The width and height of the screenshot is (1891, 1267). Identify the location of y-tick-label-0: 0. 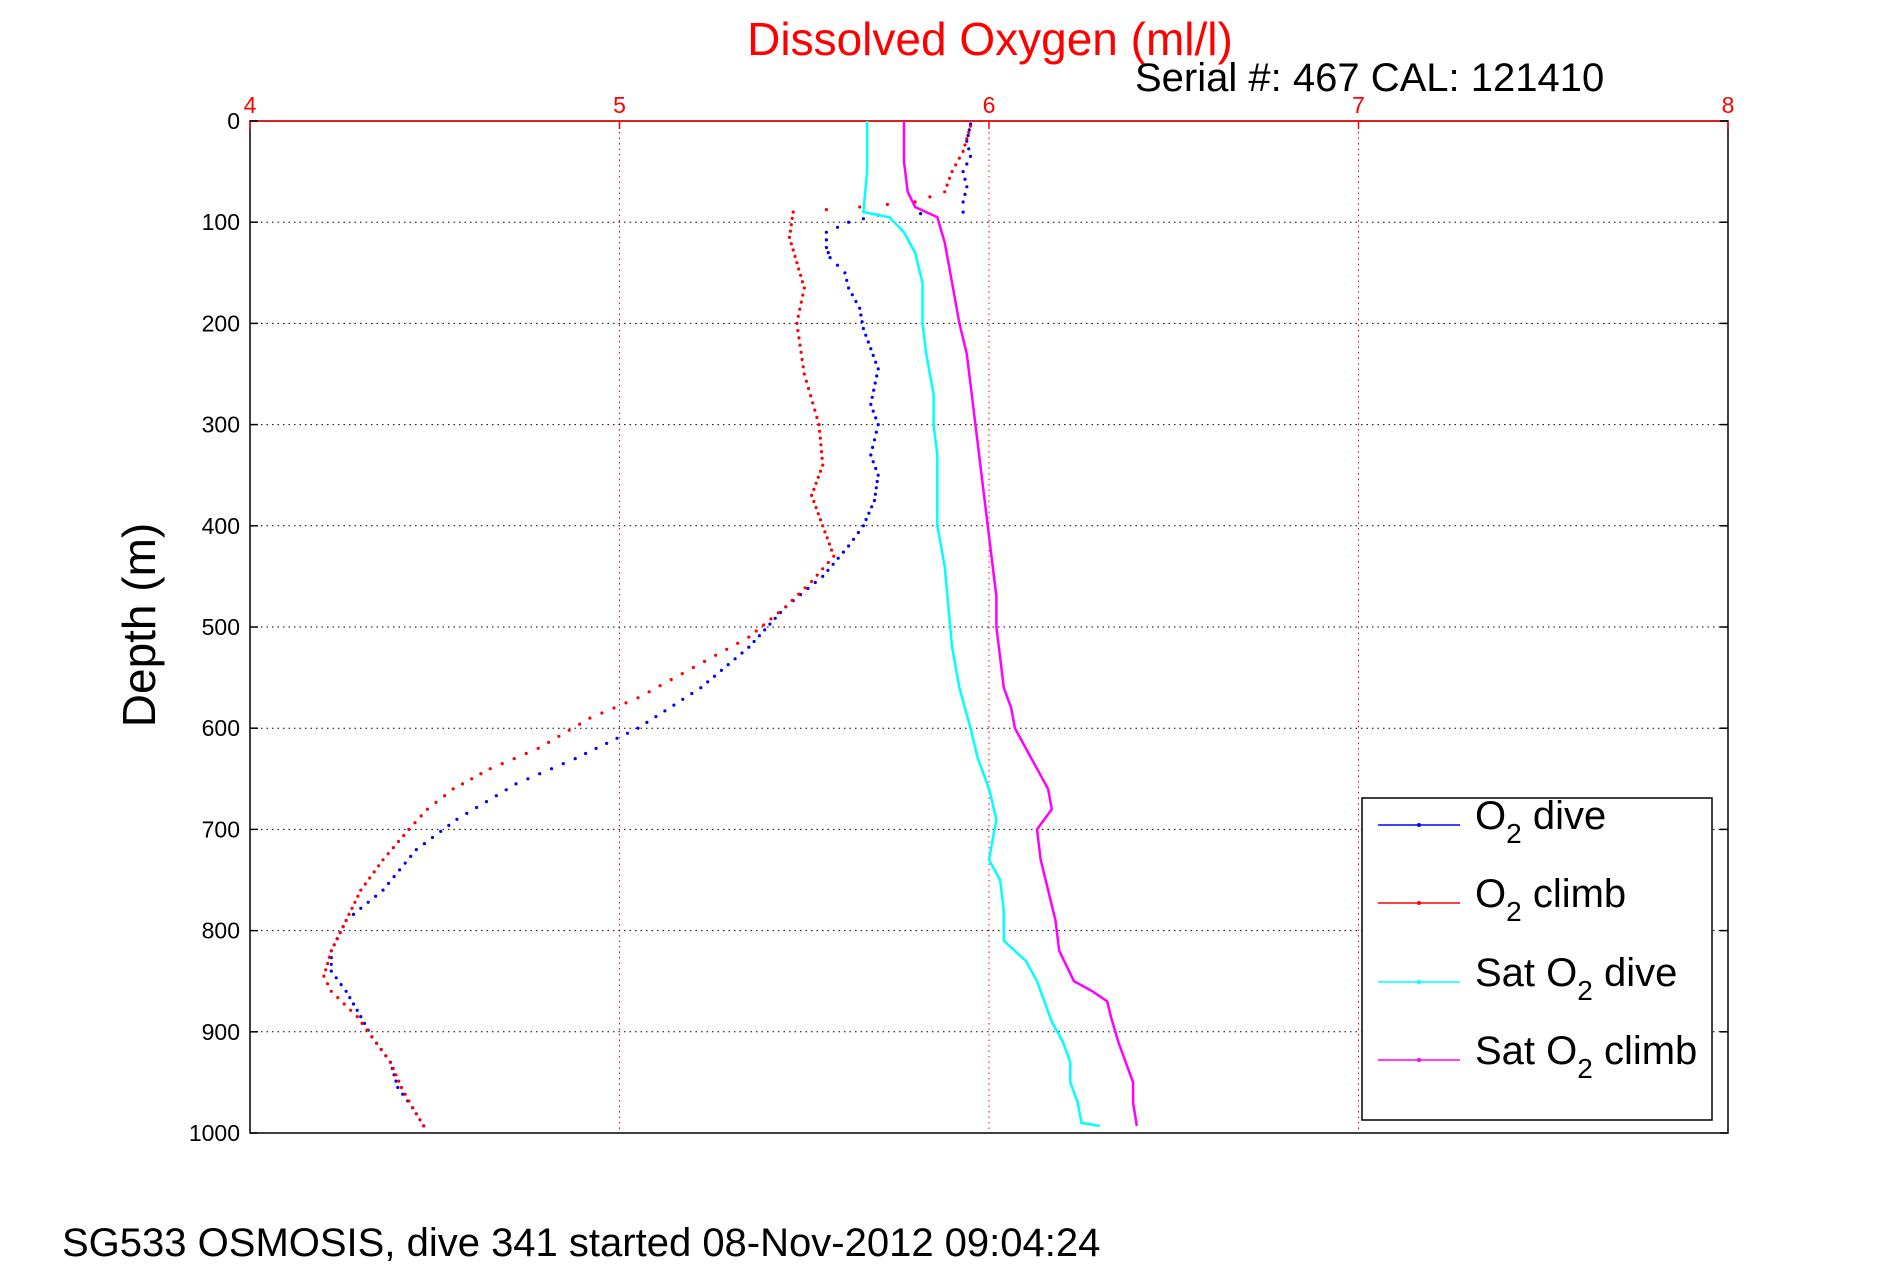
(233, 121).